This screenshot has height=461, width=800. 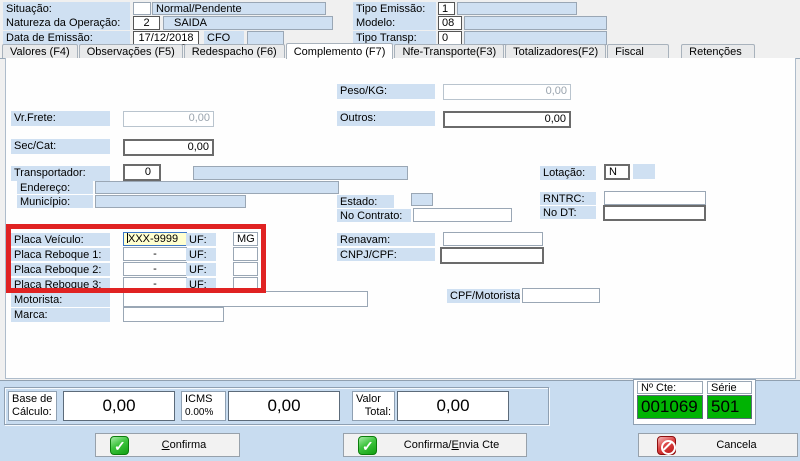 What do you see at coordinates (60, 269) in the screenshot?
I see `placa-reboque2-label: Placa Reboque 2:` at bounding box center [60, 269].